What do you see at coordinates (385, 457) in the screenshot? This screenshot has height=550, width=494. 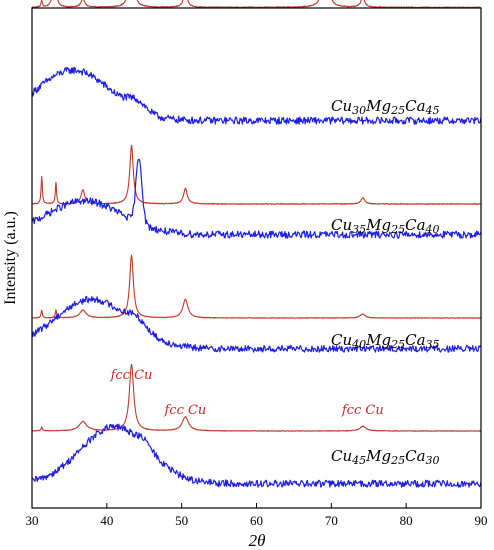 I see `series-label-8: Cu45Mg25Ca30` at bounding box center [385, 457].